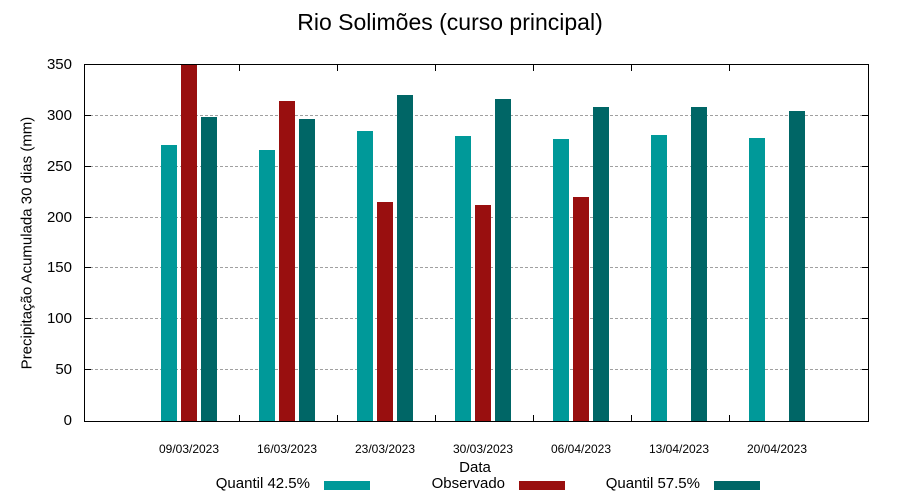 This screenshot has width=900, height=500. What do you see at coordinates (59, 64) in the screenshot?
I see `y-tick-label: 350` at bounding box center [59, 64].